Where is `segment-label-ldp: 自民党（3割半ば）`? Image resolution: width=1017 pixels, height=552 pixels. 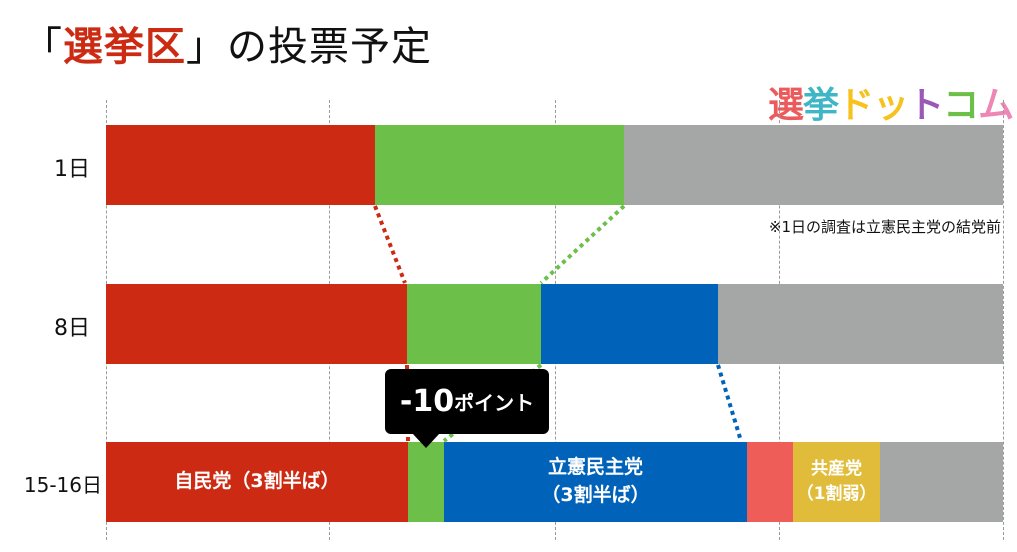 segment-label-ldp: 自民党（3割半ば） is located at coordinates (257, 481).